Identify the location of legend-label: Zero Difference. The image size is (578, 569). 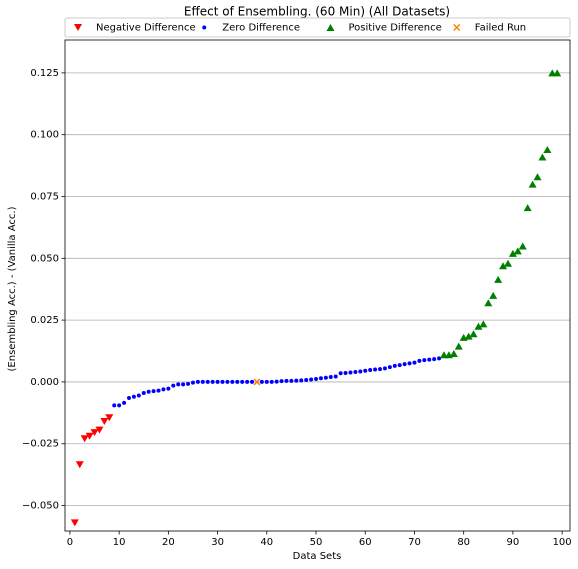
(261, 28).